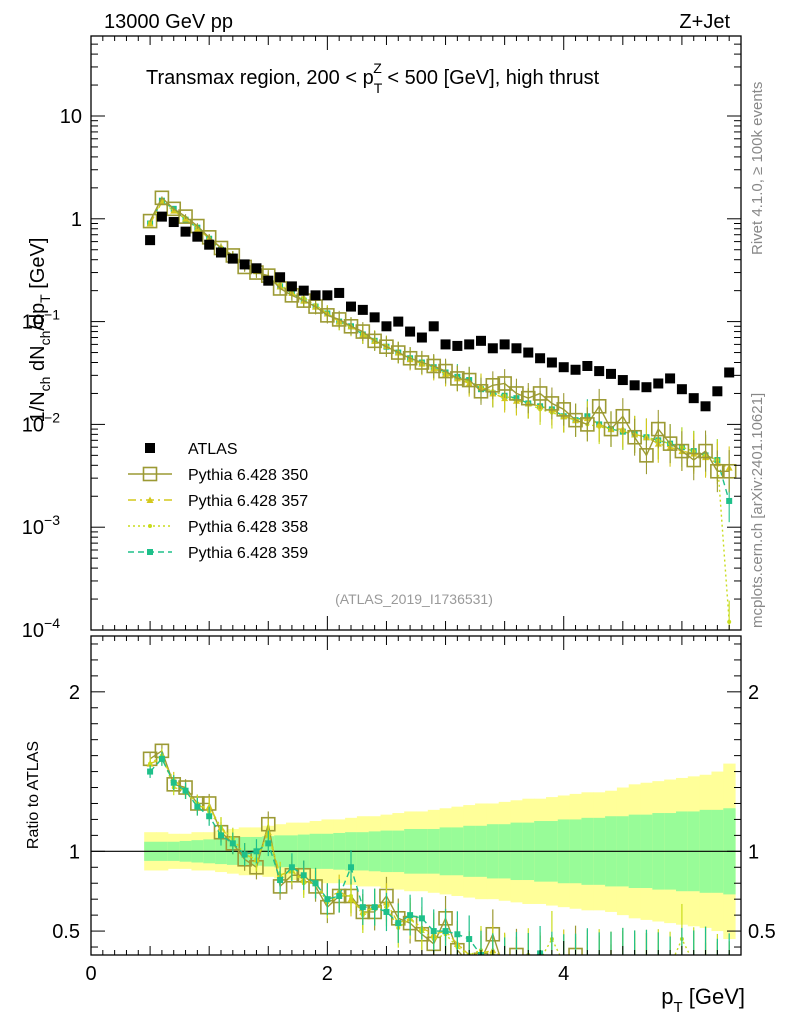  Describe the element at coordinates (248, 475) in the screenshot. I see `legend-label: Pythia 6.428 350` at that location.